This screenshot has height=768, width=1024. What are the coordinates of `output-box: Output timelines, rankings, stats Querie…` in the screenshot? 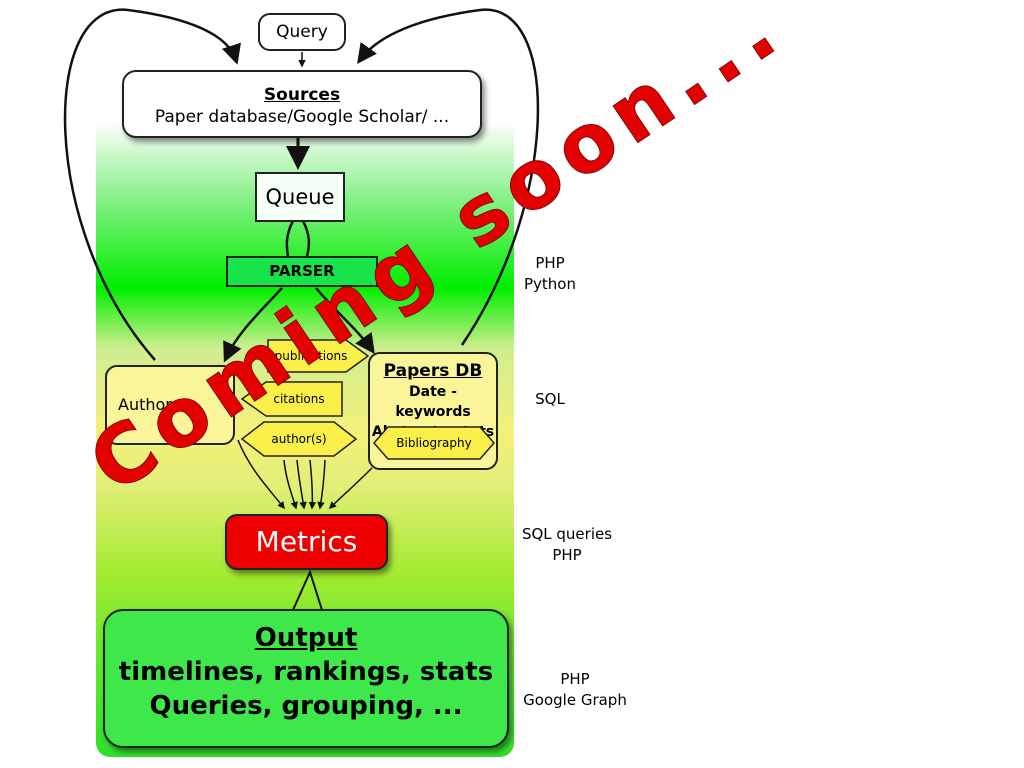 It's located at (306, 678).